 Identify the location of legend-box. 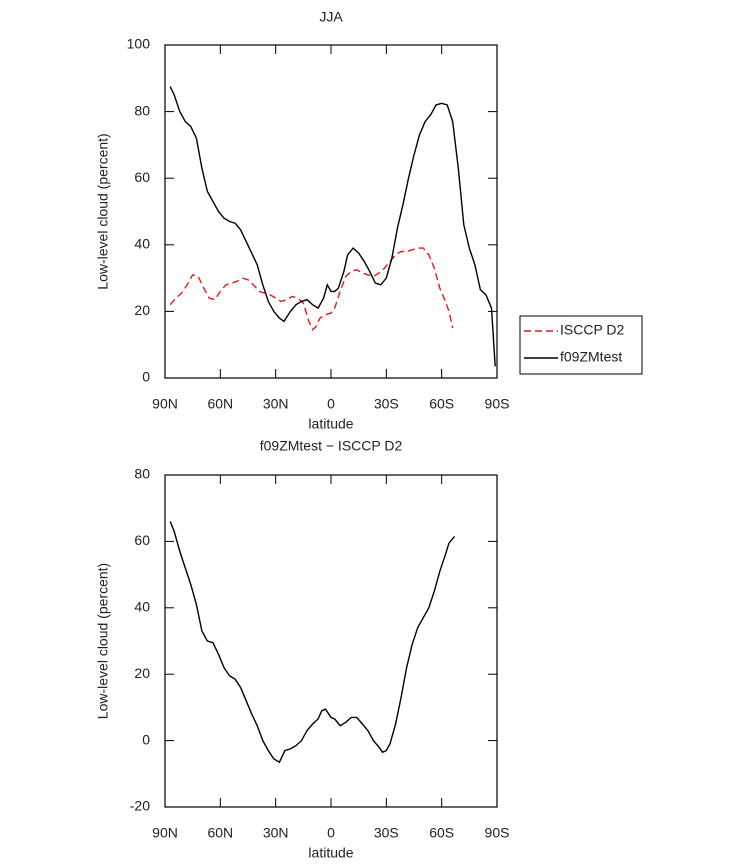
(581, 345).